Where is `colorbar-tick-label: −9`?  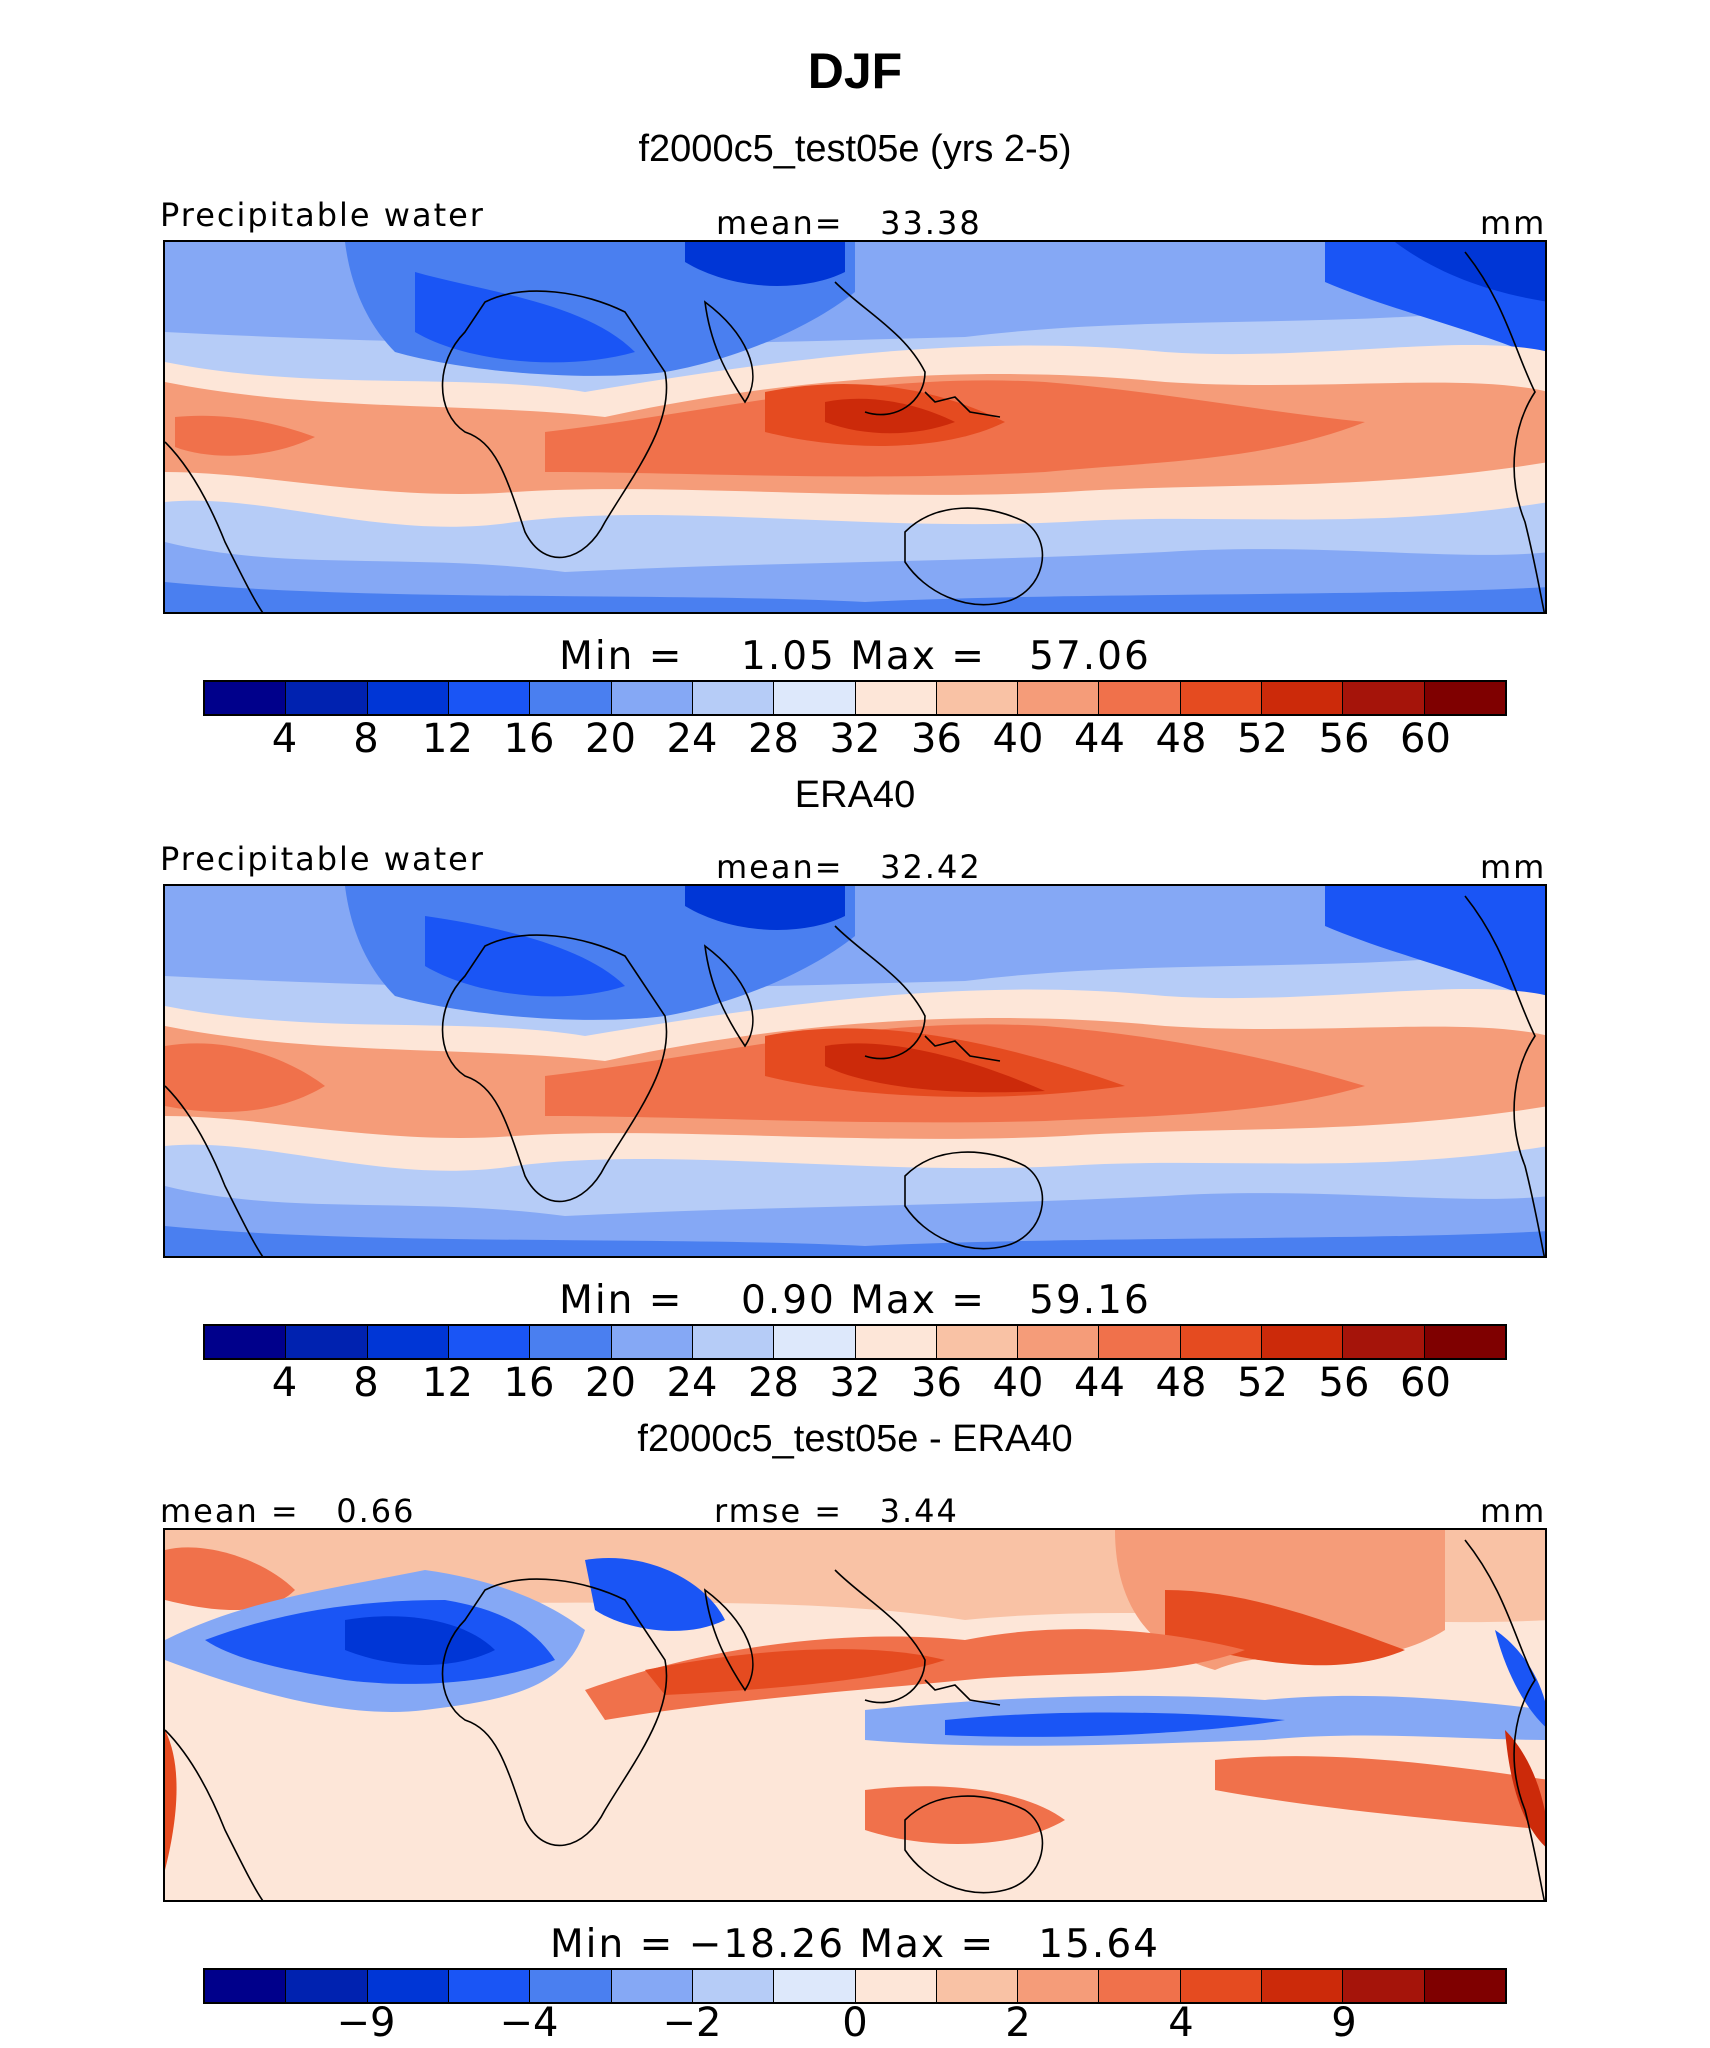
colorbar-tick-label: −9 is located at coordinates (366, 2023).